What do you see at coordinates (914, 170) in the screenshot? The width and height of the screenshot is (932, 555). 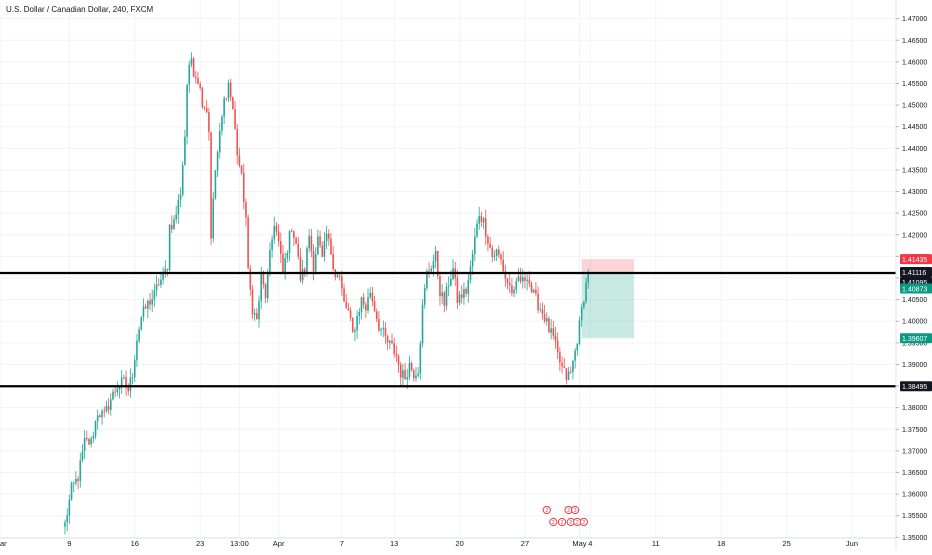 I see `price-tick-label: 1.43500` at bounding box center [914, 170].